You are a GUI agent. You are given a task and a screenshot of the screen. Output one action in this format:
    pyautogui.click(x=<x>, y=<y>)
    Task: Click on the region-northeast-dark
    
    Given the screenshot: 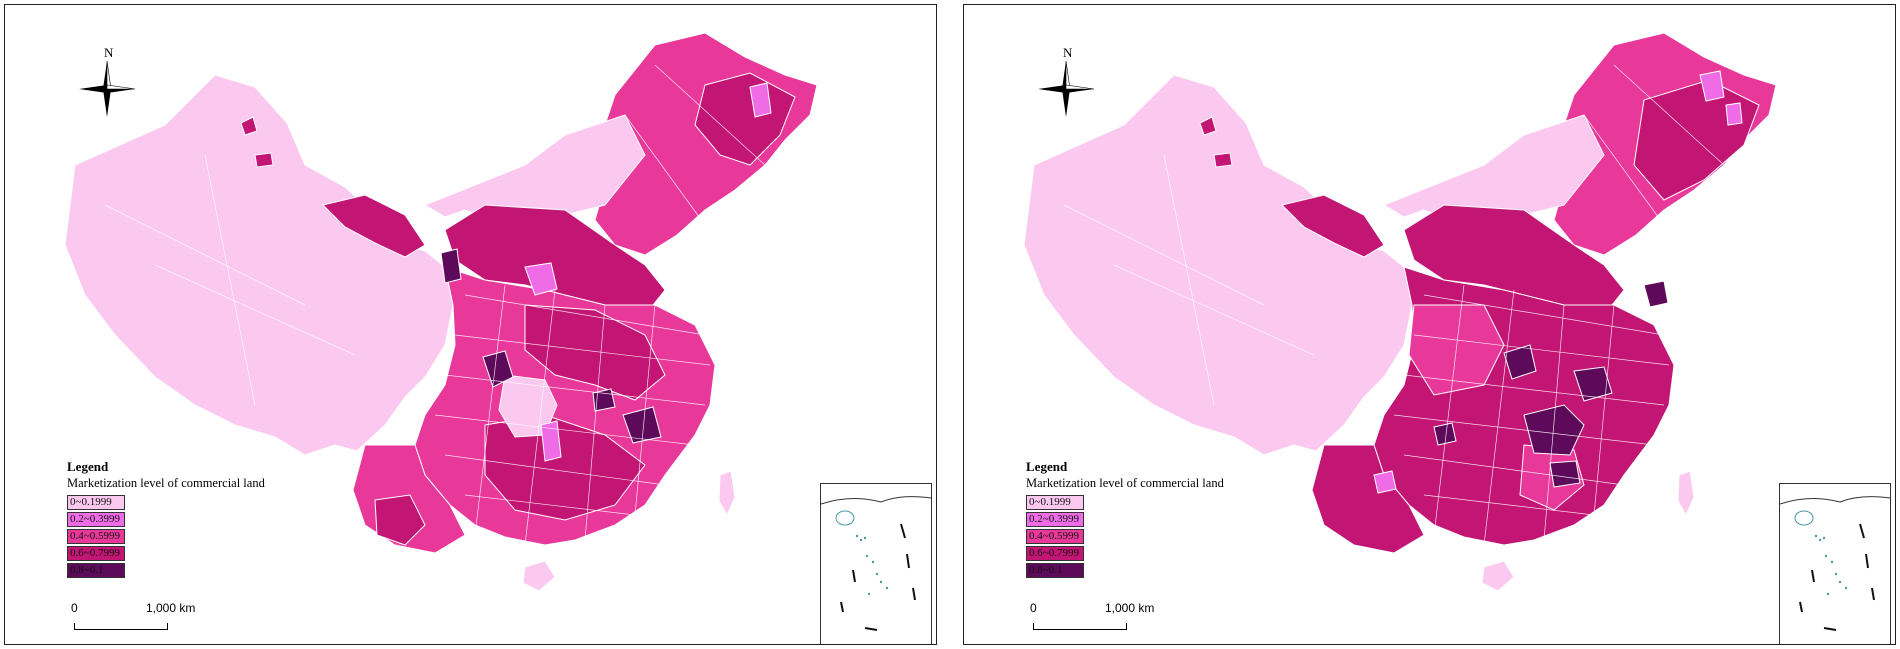 What is the action you would take?
    pyautogui.click(x=745, y=119)
    